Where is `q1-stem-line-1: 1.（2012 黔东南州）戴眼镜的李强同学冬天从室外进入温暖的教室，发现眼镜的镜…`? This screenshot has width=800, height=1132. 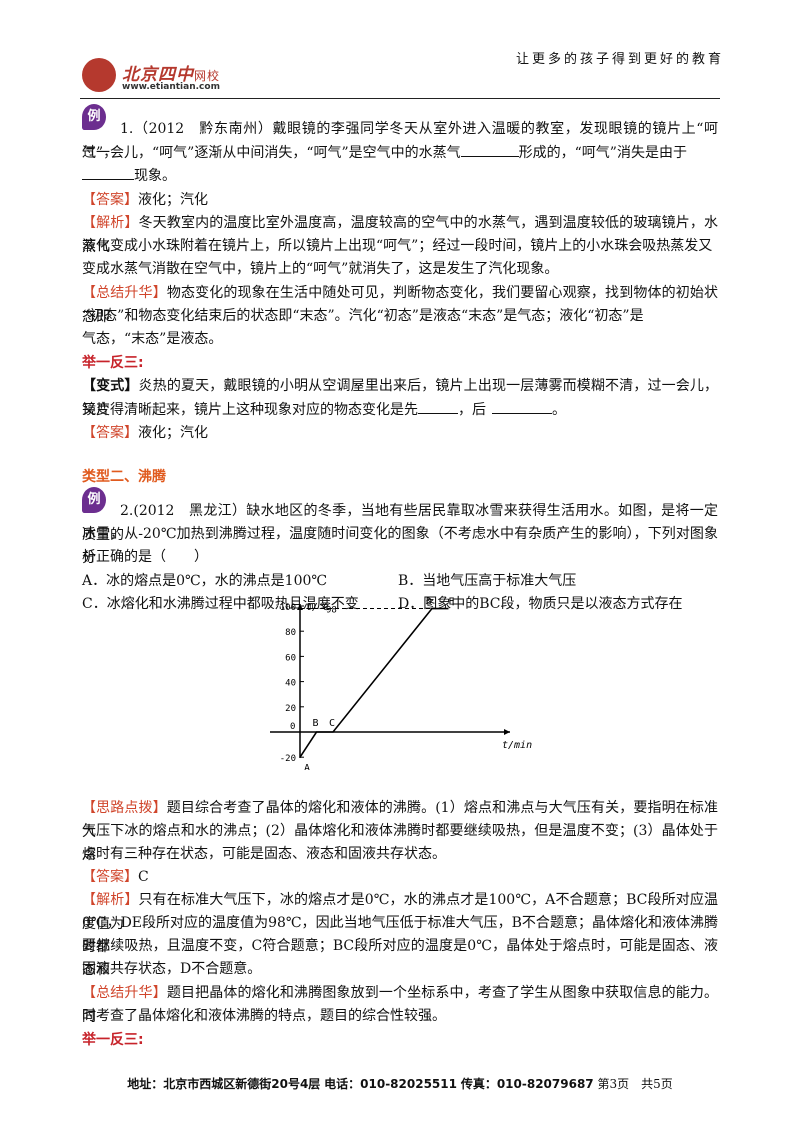
q1-stem-line-1: 1.（2012 黔东南州）戴眼镜的李强同学冬天从室外进入温暖的教室，发现眼镜的镜… is located at coordinates (400, 141).